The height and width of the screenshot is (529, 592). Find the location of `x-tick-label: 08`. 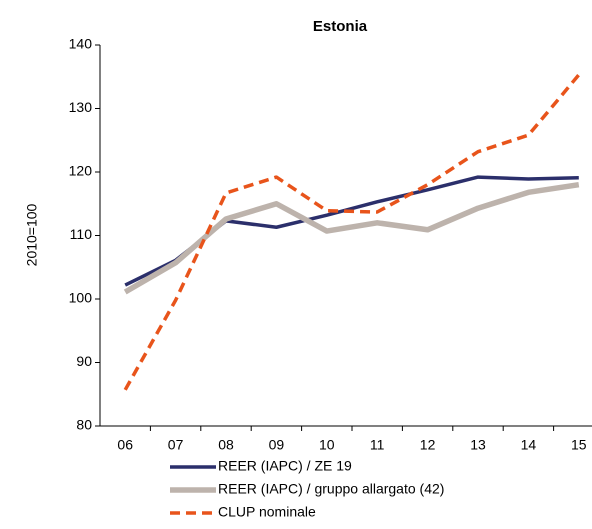

x-tick-label: 08 is located at coordinates (226, 445).